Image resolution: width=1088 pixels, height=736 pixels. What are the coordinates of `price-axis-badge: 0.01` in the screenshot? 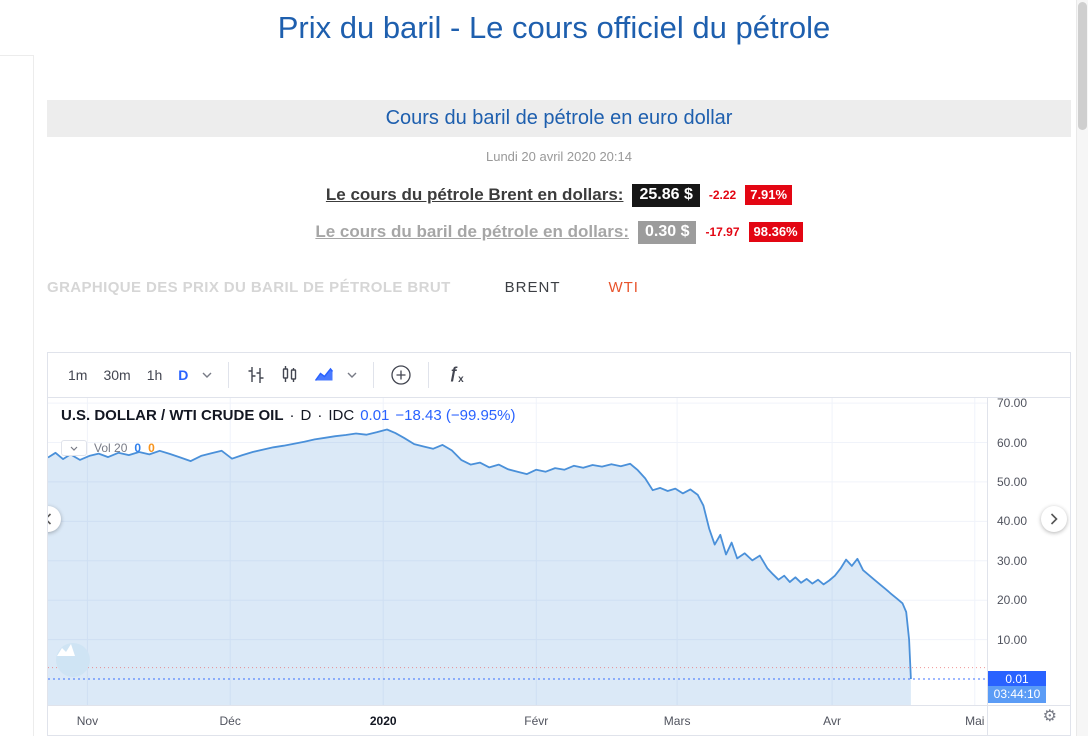 It's located at (1017, 679).